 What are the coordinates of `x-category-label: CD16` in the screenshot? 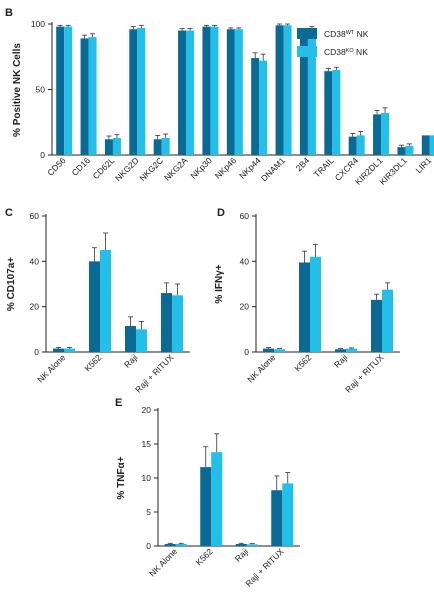 It's located at (81, 166).